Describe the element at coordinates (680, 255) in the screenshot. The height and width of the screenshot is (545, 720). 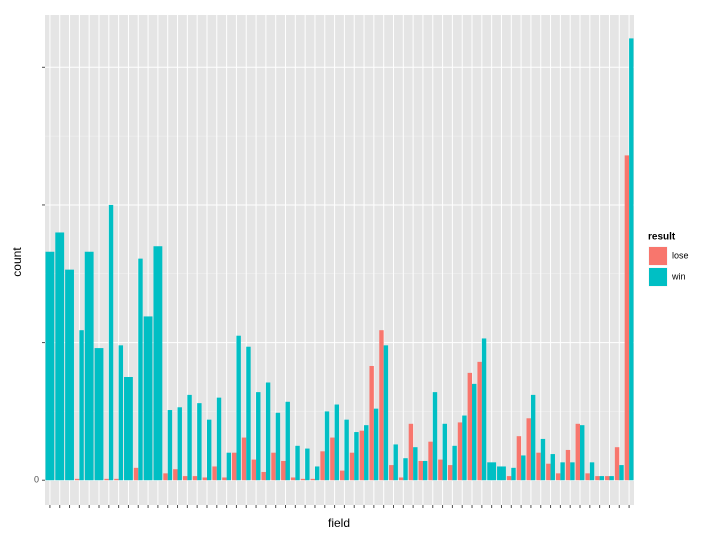
I see `legend-label: lose` at that location.